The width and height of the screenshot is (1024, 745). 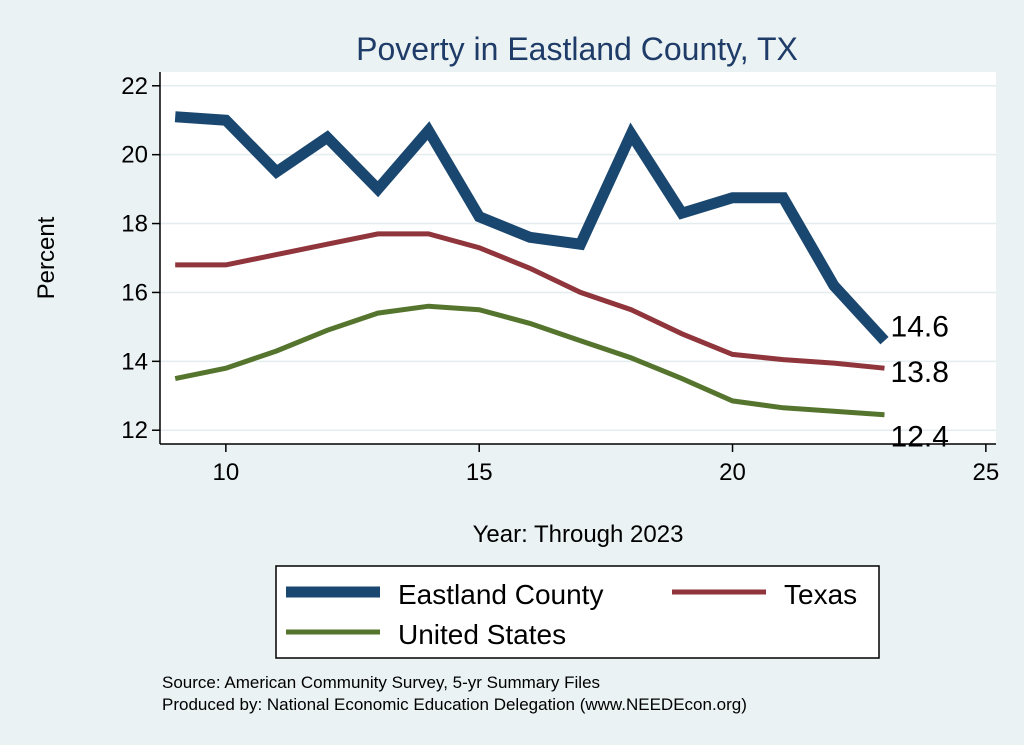 What do you see at coordinates (986, 472) in the screenshot?
I see `x-tick-label: 25` at bounding box center [986, 472].